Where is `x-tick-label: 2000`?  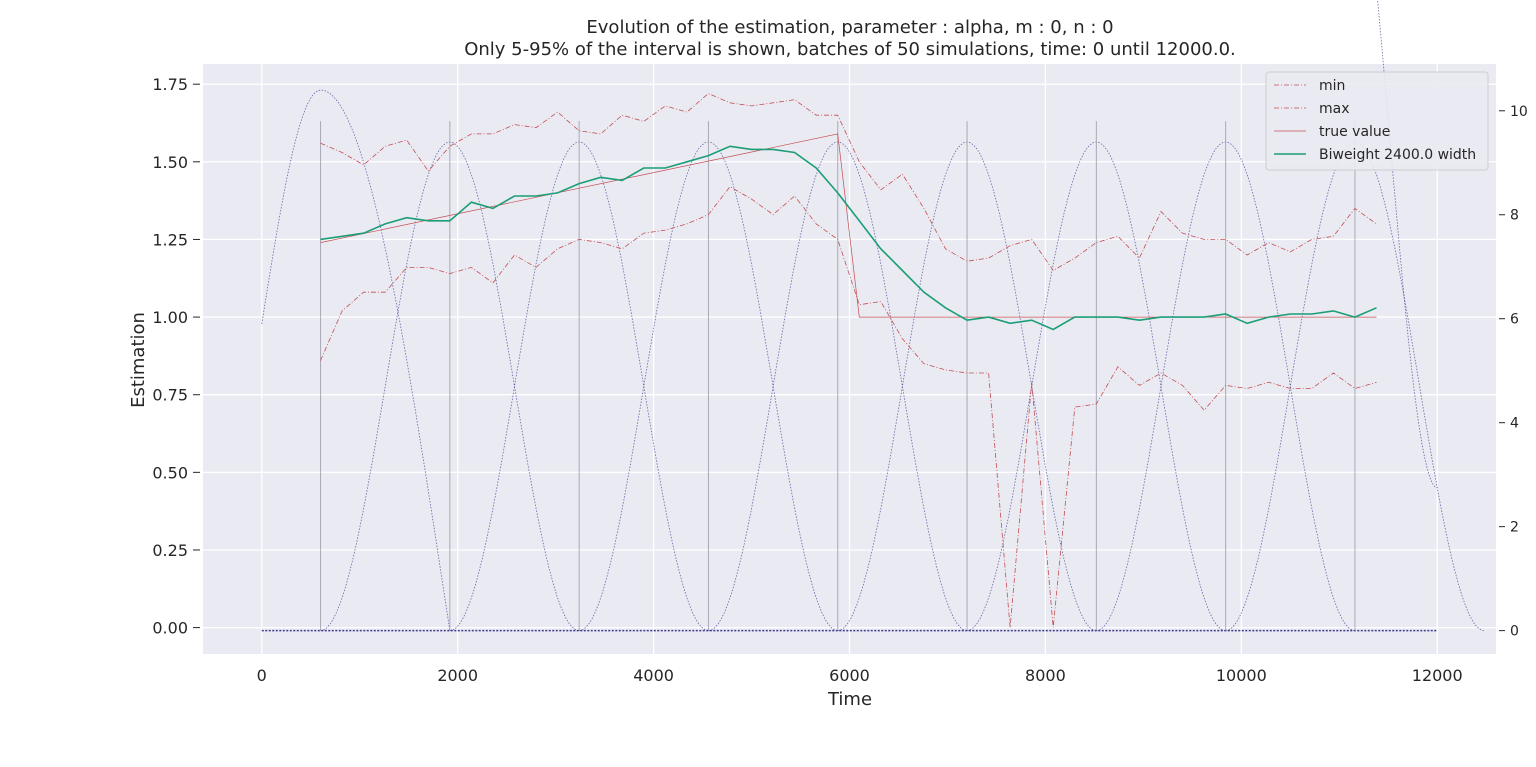 x-tick-label: 2000 is located at coordinates (457, 675).